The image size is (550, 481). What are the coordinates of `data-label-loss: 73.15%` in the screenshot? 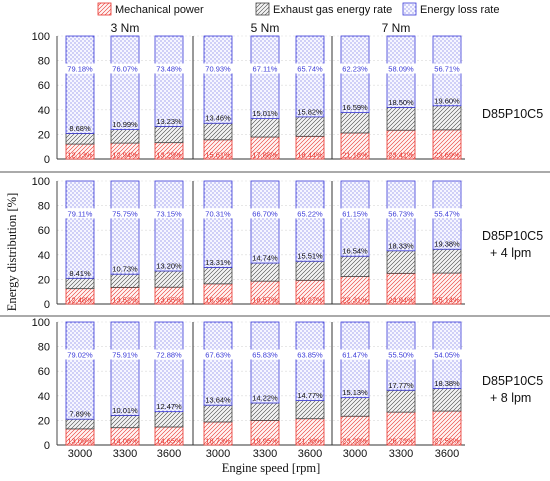 It's located at (169, 213).